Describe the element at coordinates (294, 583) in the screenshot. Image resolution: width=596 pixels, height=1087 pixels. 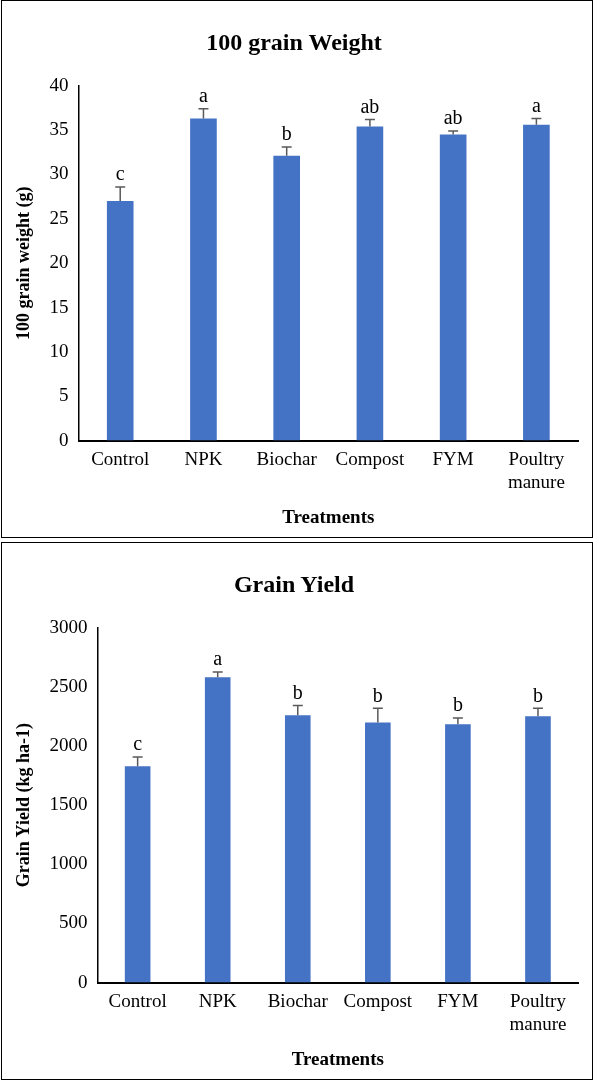
I see `chart-title: Grain Yield` at that location.